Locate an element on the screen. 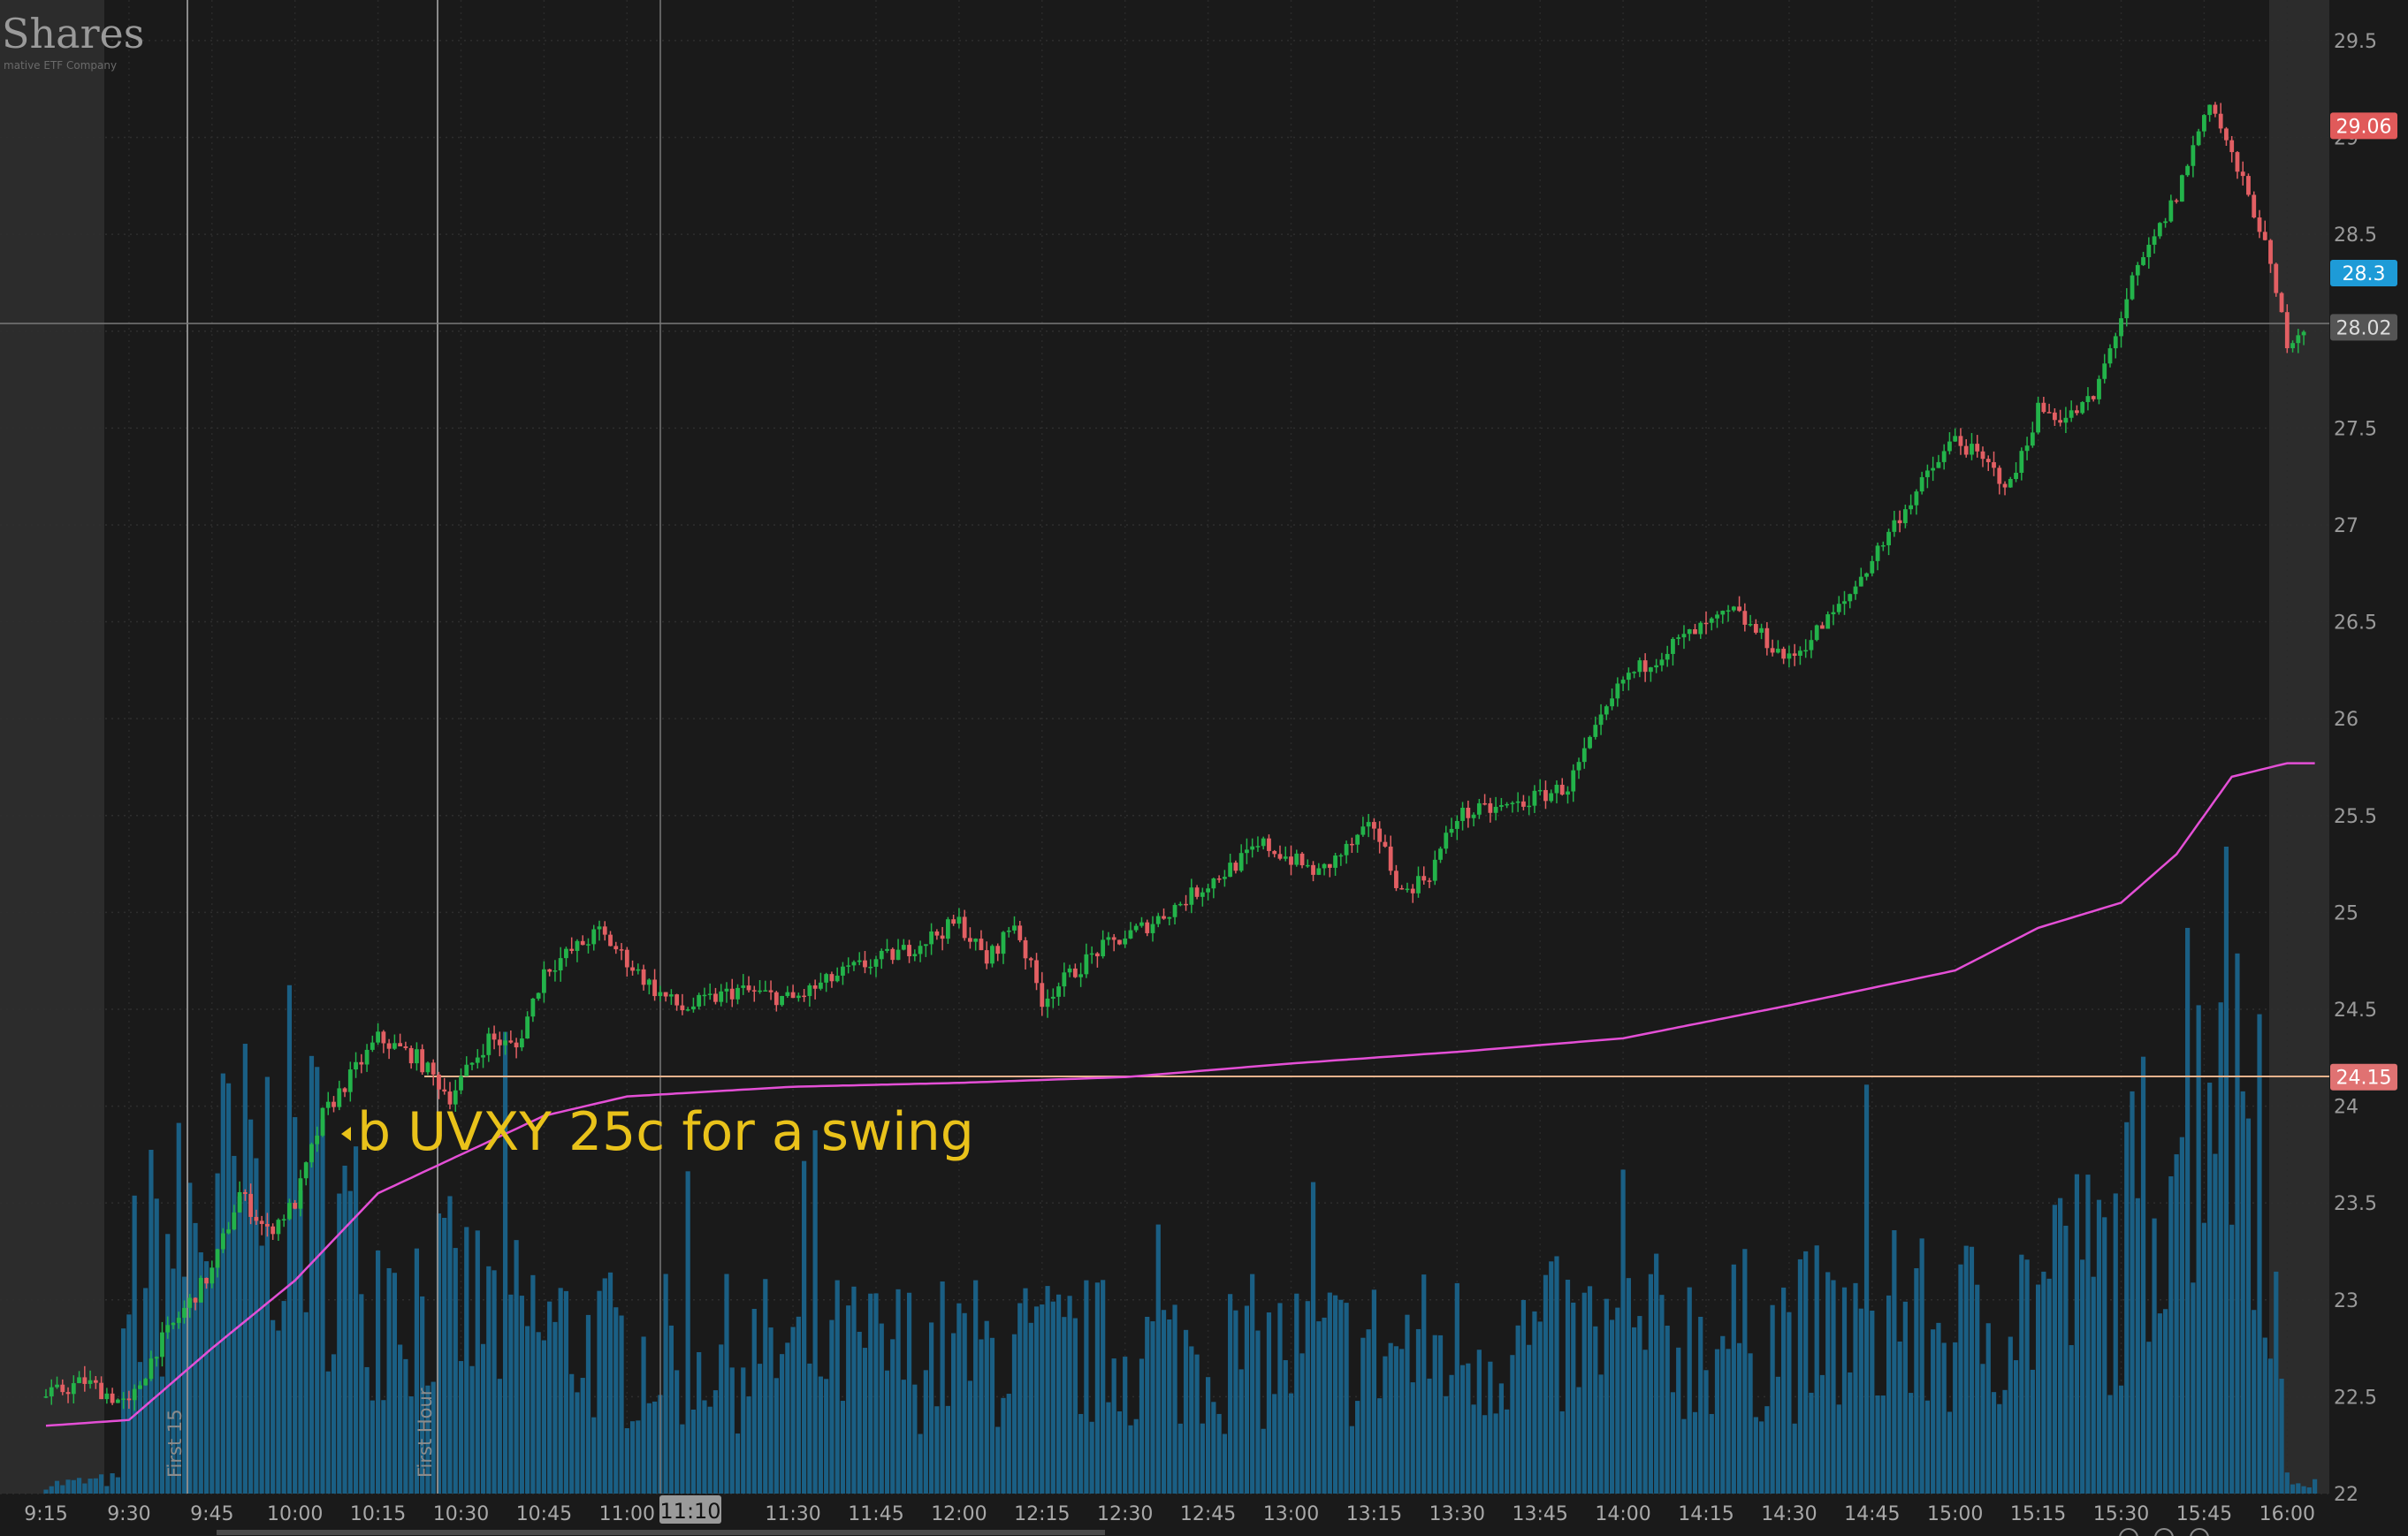 This screenshot has height=1536, width=2408. price-tick-label: 24 is located at coordinates (2346, 1108).